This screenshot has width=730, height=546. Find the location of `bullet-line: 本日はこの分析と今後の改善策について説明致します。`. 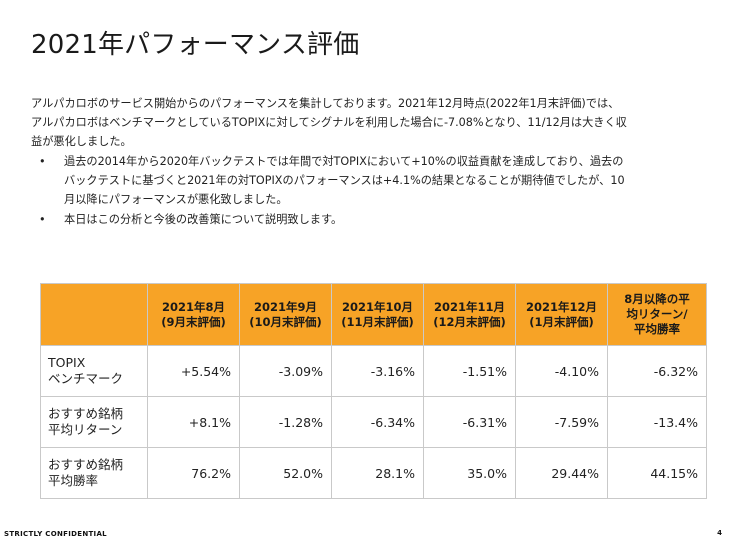

bullet-line: 本日はこの分析と今後の改善策について説明致します。 is located at coordinates (203, 219).